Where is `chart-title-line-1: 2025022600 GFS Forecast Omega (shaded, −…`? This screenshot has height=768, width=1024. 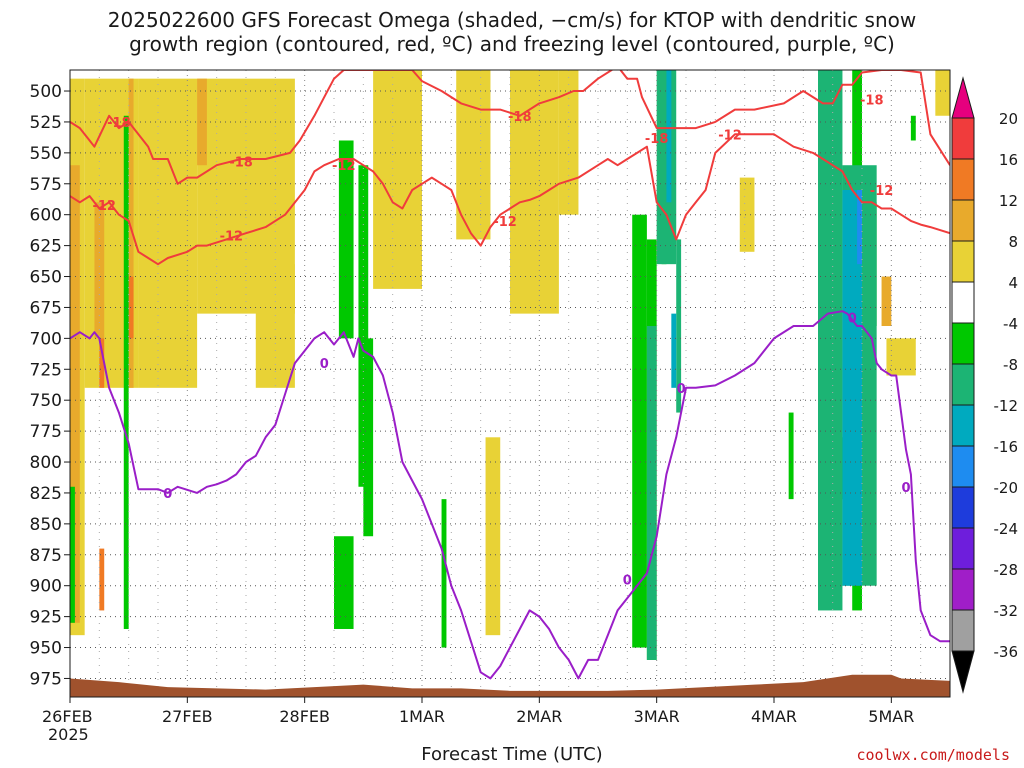 chart-title-line-1: 2025022600 GFS Forecast Omega (shaded, −… is located at coordinates (512, 20).